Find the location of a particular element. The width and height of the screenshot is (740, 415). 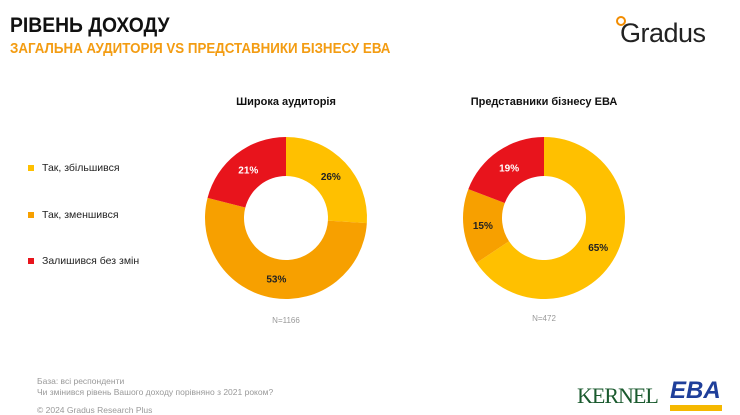

page-title: РІВЕНЬ ДОХОДУ is located at coordinates (90, 25).